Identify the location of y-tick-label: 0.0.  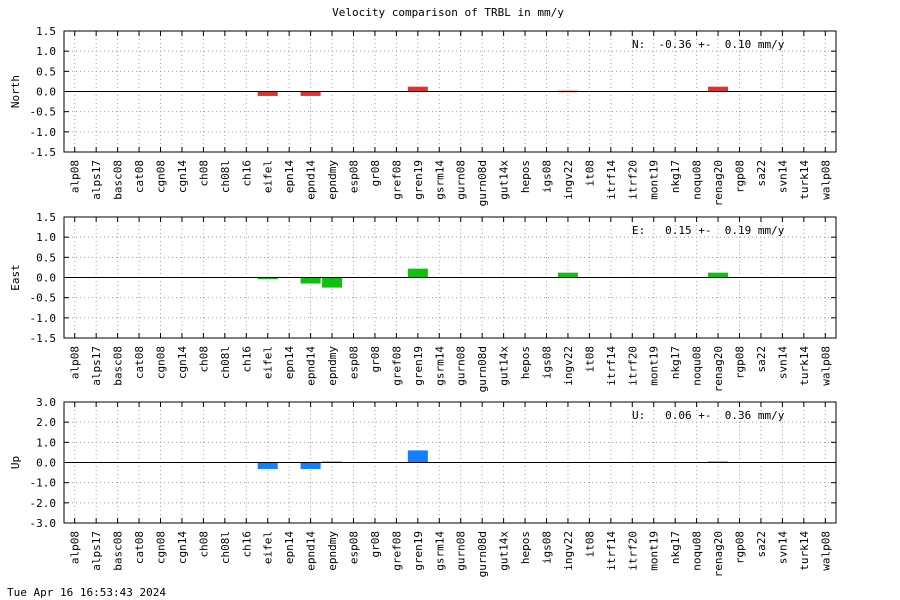
(46, 463).